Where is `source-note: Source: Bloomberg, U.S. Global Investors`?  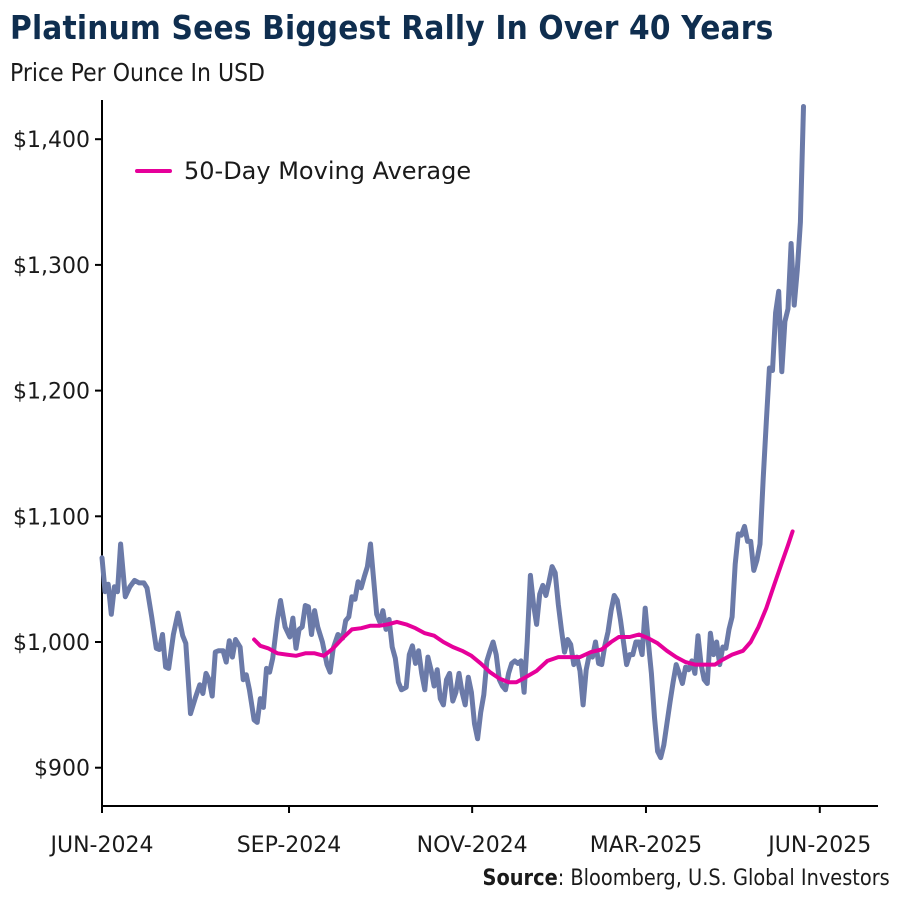
source-note: Source: Bloomberg, U.S. Global Investors is located at coordinates (686, 878).